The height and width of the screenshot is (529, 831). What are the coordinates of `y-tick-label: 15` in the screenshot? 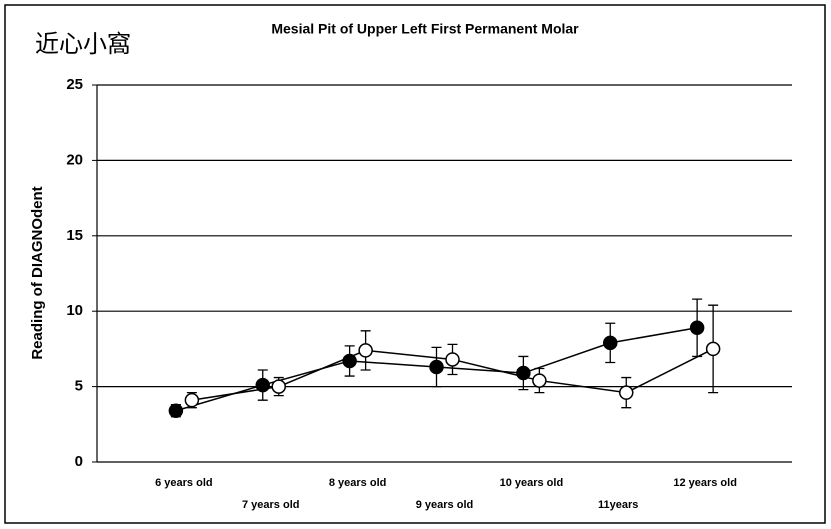 It's located at (74, 235).